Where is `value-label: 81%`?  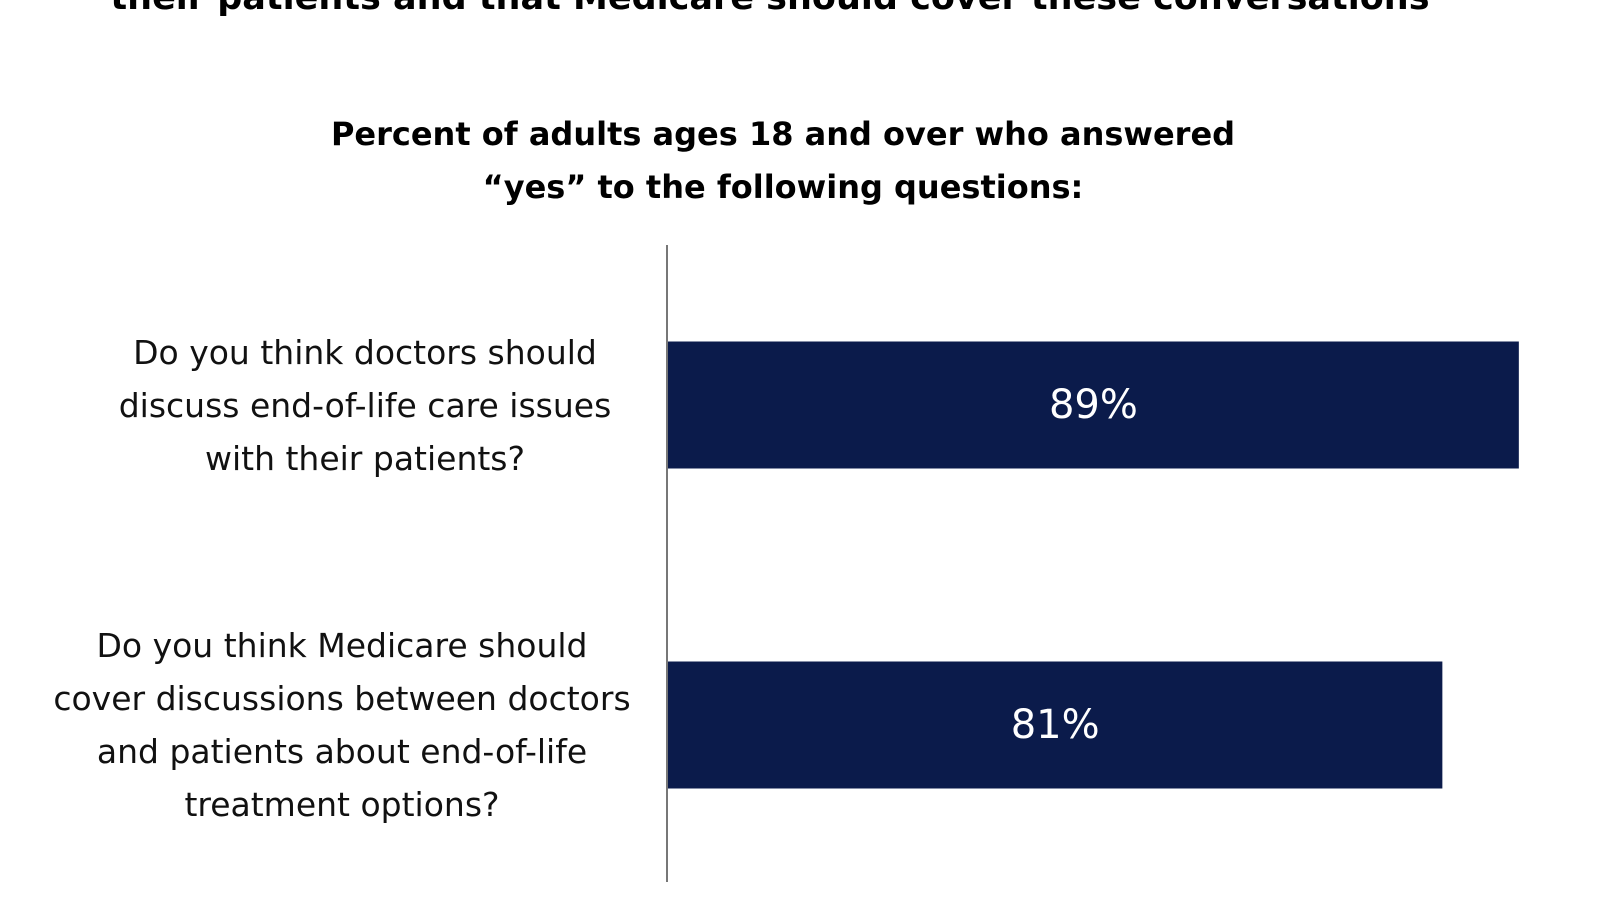 value-label: 81% is located at coordinates (1055, 725).